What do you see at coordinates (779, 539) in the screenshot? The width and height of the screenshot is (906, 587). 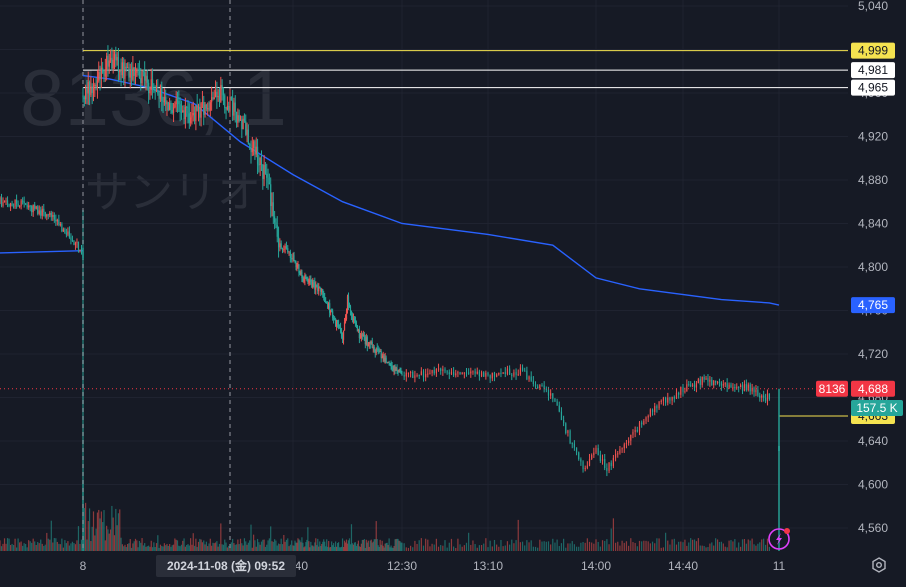 I see `lightning-icon` at bounding box center [779, 539].